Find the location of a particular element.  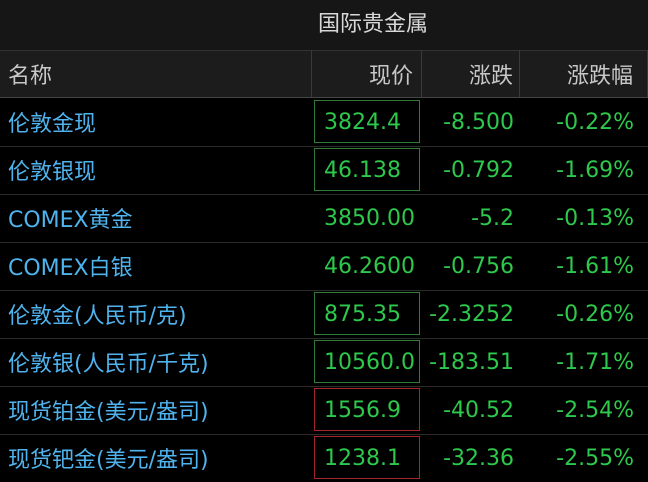

quote-row: 现货钯金(美元/盎司) 1238.1 -32.36 -2.55% is located at coordinates (324, 458).